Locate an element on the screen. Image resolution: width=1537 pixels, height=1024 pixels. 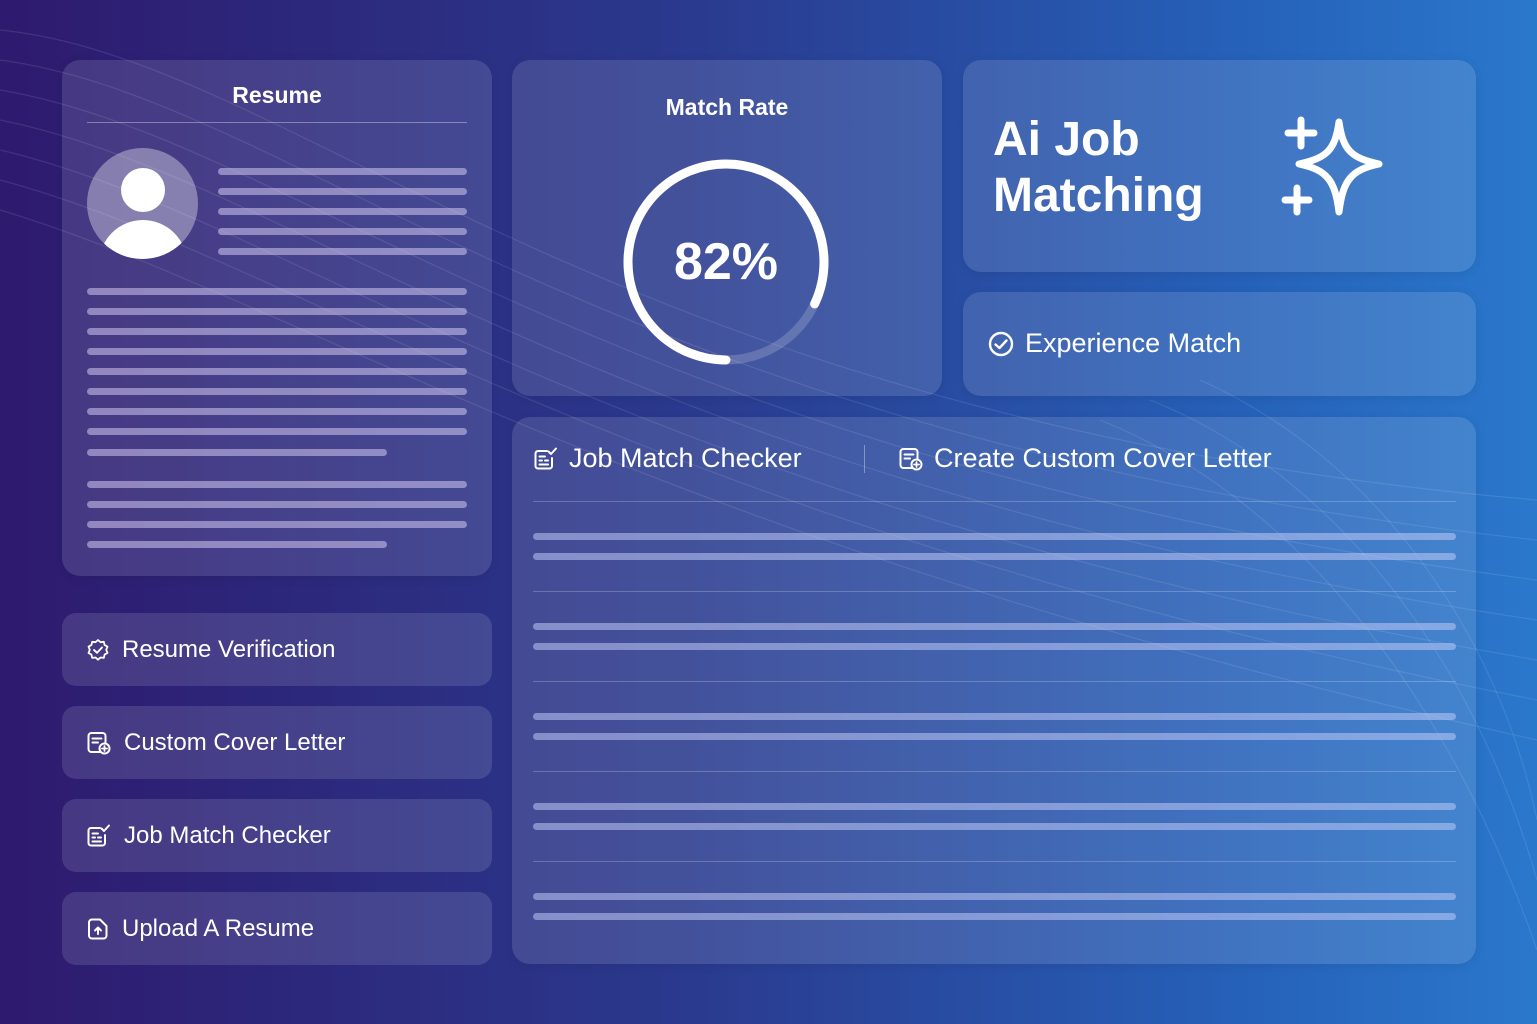
avatar is located at coordinates (142, 203).